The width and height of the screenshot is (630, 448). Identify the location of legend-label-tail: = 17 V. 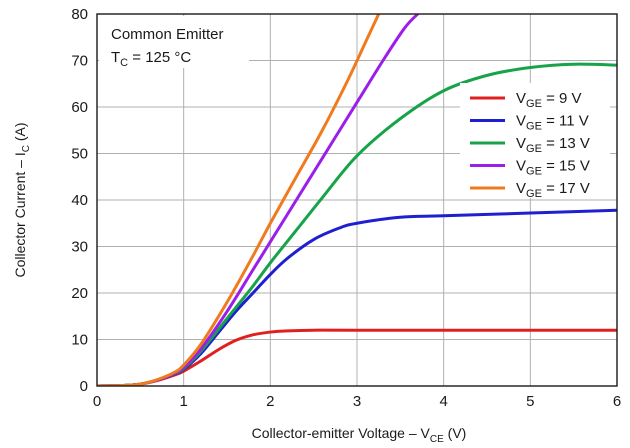
(566, 188).